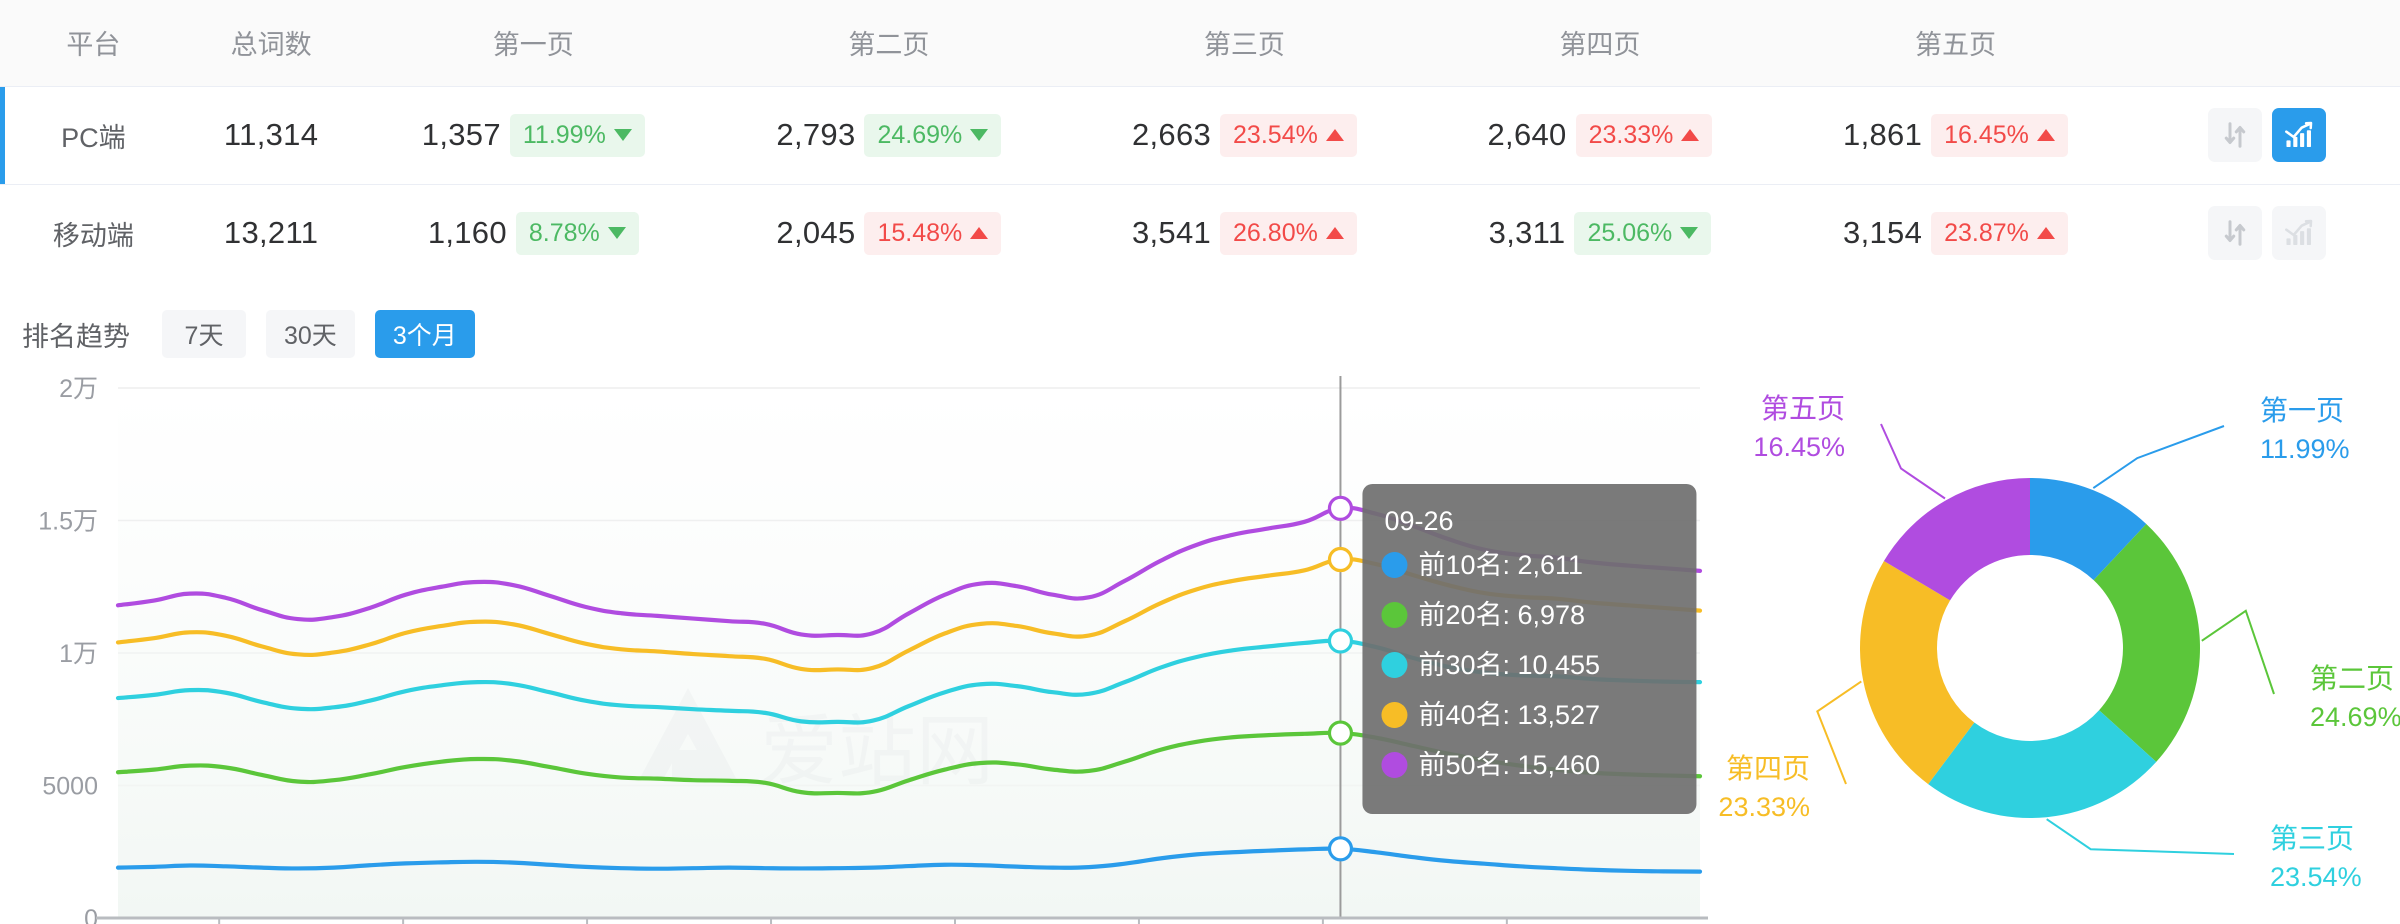  I want to click on donut-value-第四页: 23.33%, so click(1764, 807).